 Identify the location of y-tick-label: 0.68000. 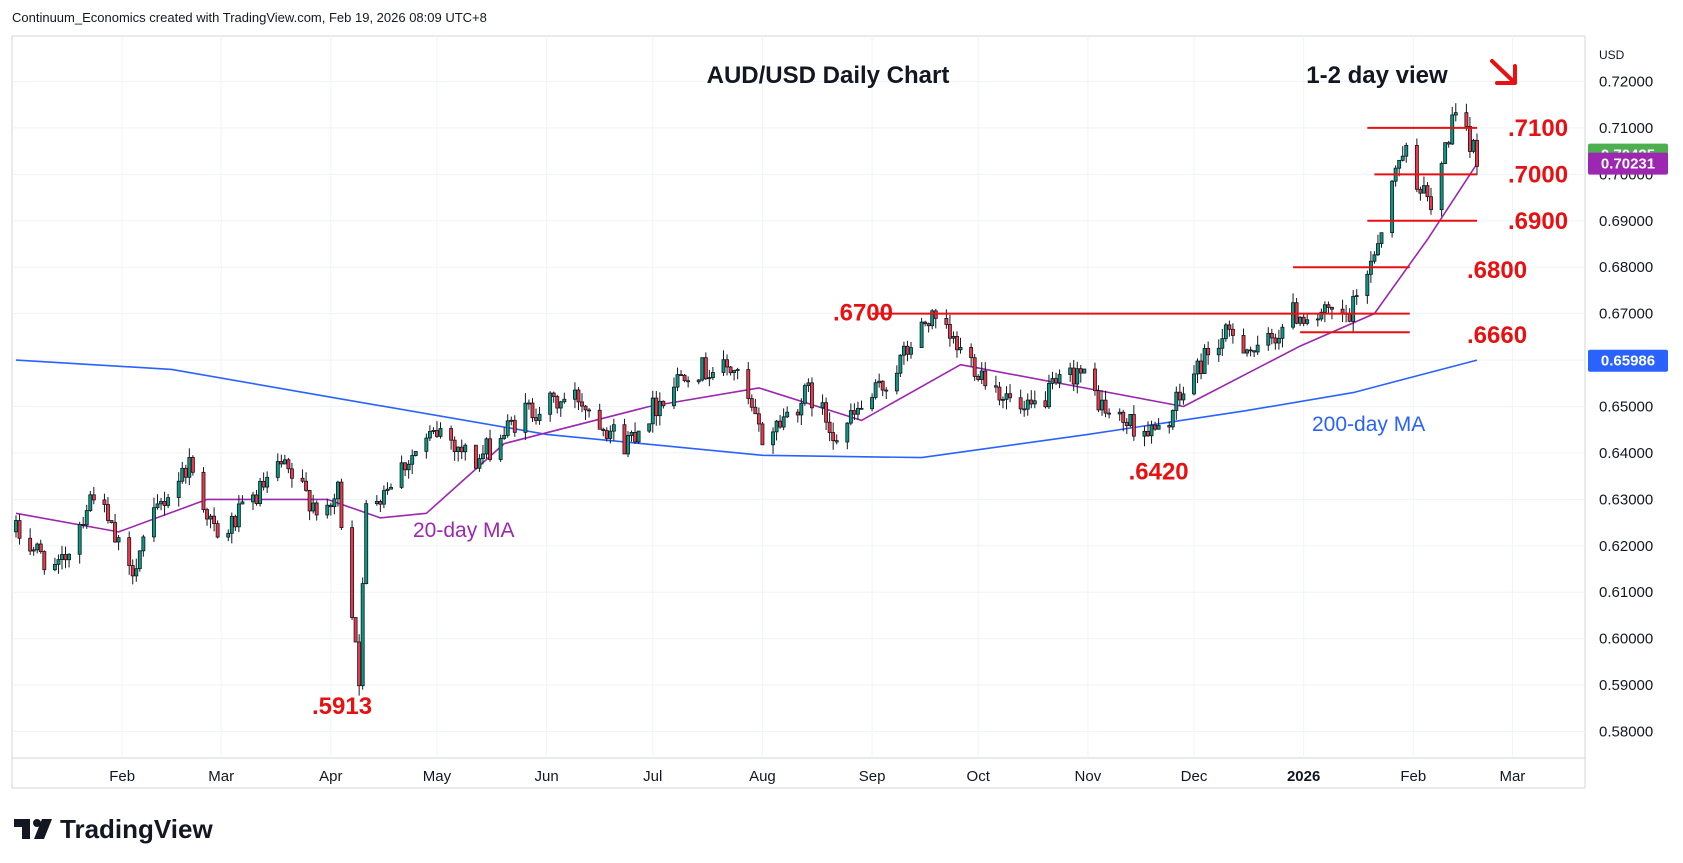
(1626, 267).